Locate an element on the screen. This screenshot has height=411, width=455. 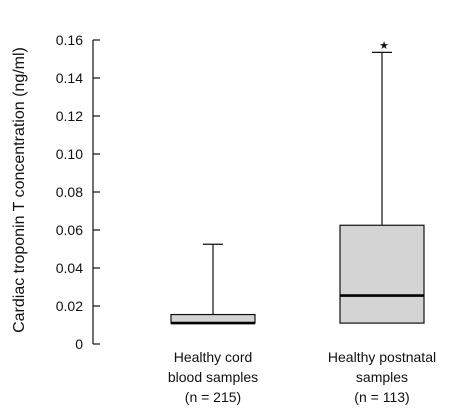
y-tick-label: 0.16 is located at coordinates (69, 40).